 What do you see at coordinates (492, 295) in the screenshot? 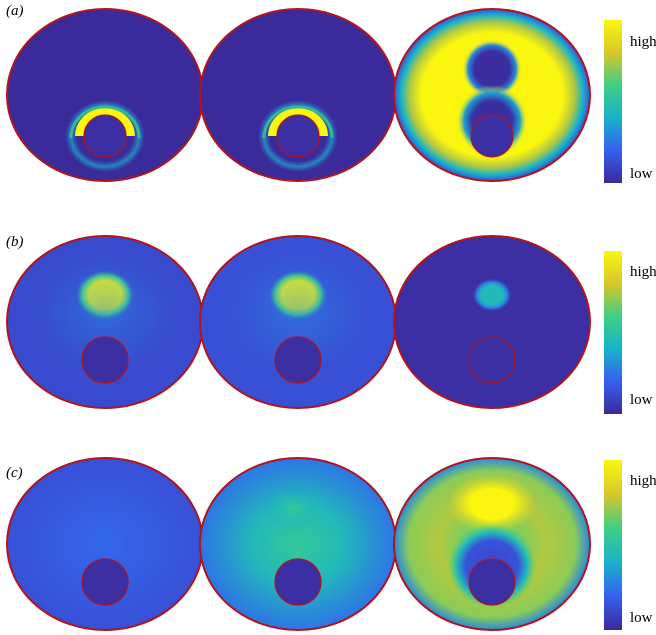
I see `hotspot-blob` at bounding box center [492, 295].